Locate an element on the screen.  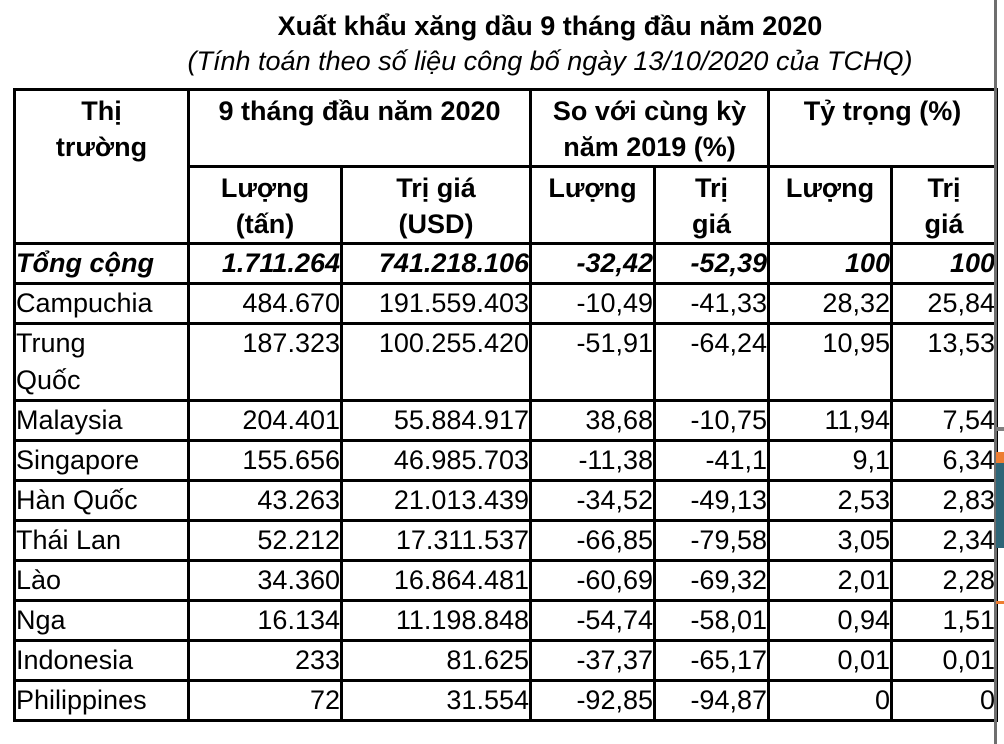
chart-bar-orange-fragment is located at coordinates (1000, 457).